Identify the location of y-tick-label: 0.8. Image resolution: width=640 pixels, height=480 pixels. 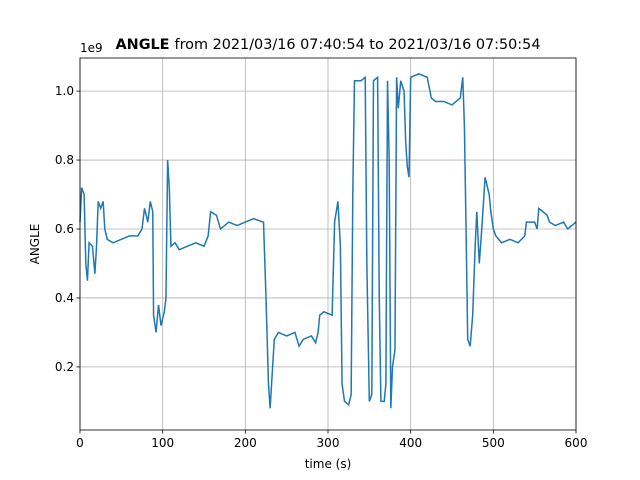
(64, 160).